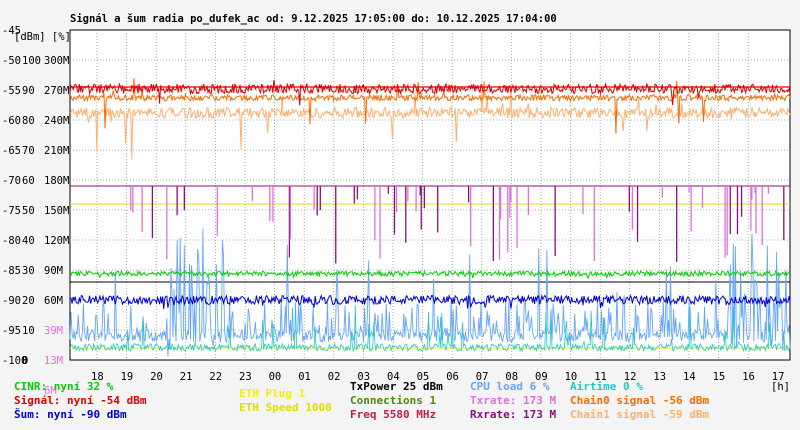 The image size is (800, 430). I want to click on x-tick-label: 15, so click(719, 377).